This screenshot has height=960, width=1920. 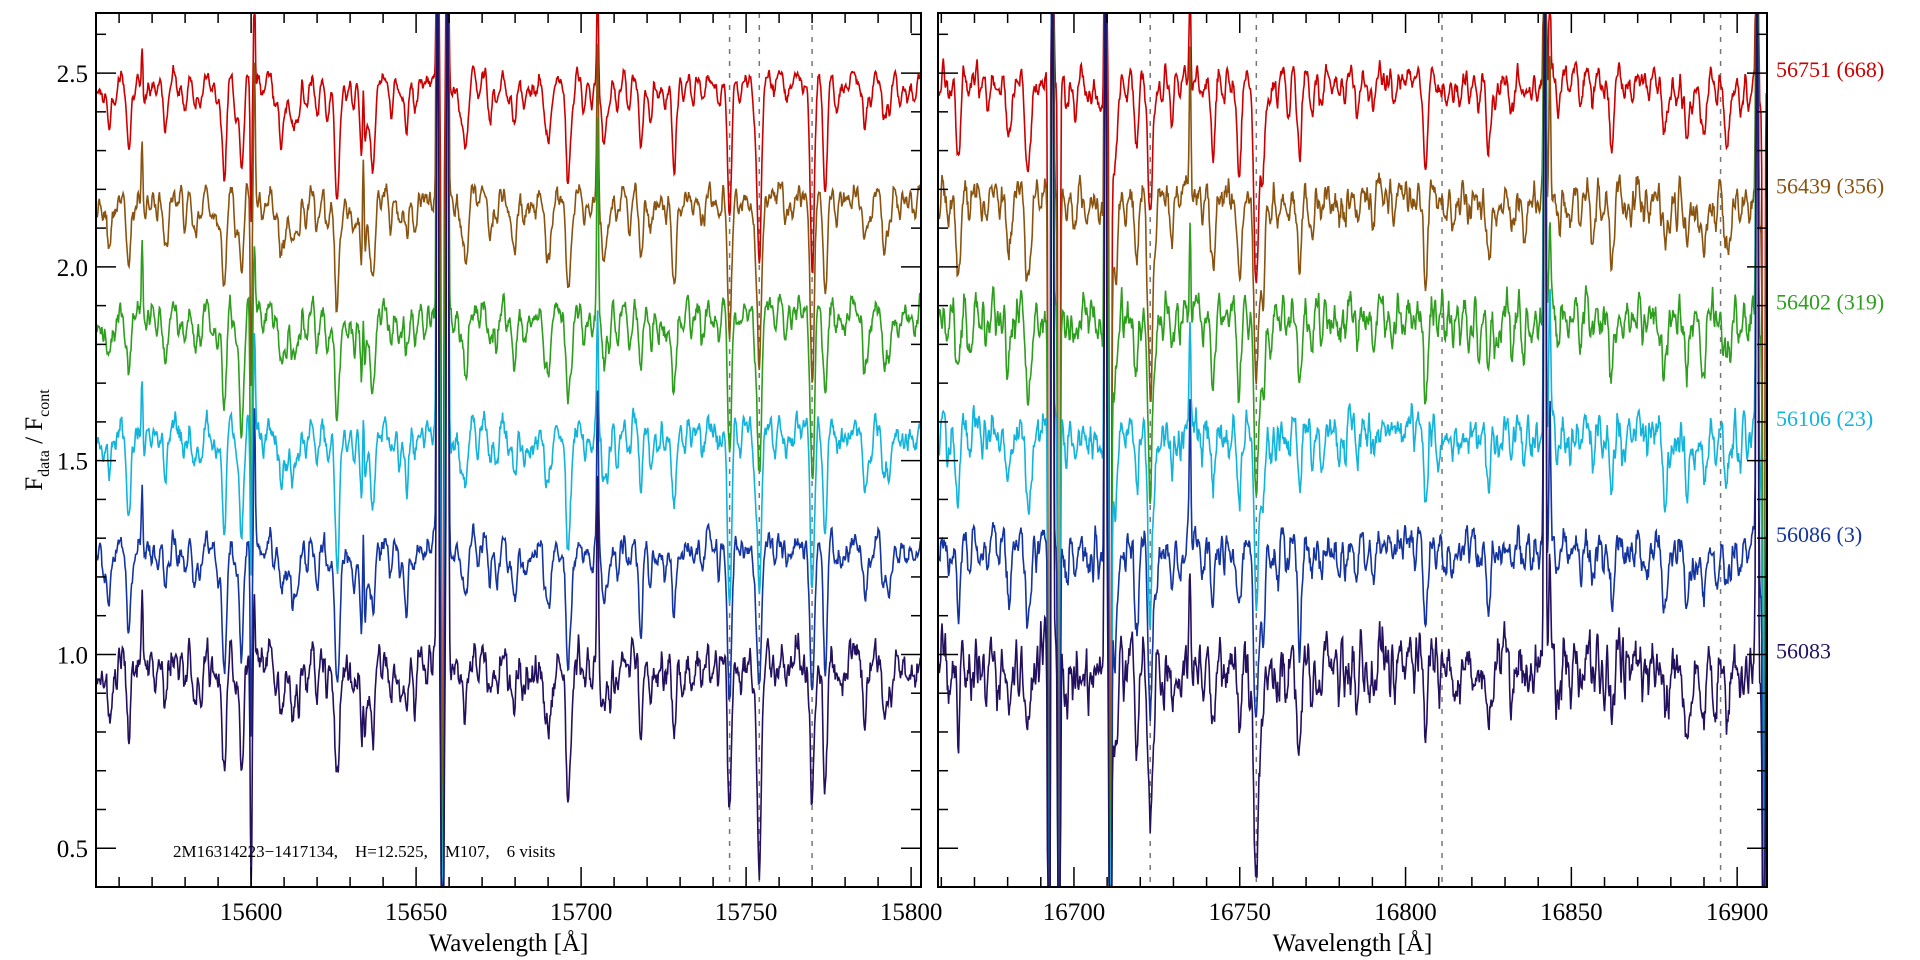 What do you see at coordinates (37, 440) in the screenshot?
I see `y-axis-title: Fdata / Fcont` at bounding box center [37, 440].